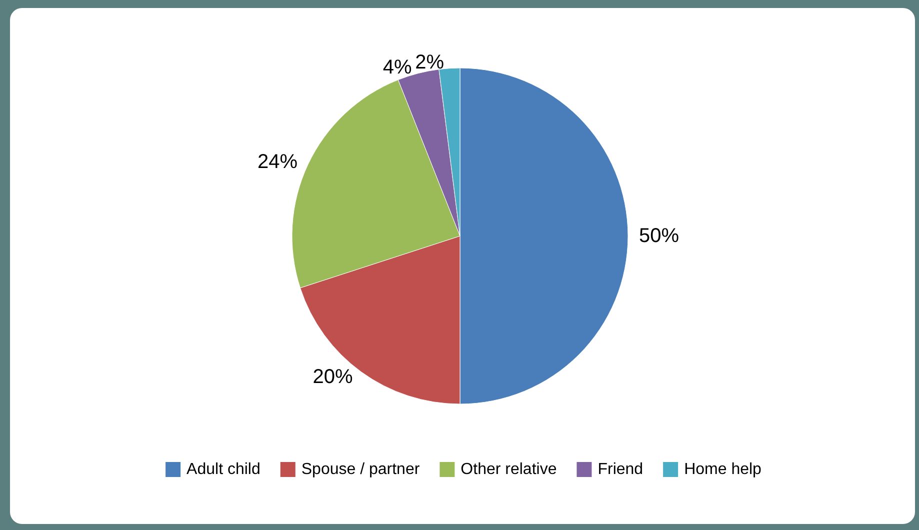 This screenshot has height=530, width=919. I want to click on legend-label: Adult child, so click(223, 469).